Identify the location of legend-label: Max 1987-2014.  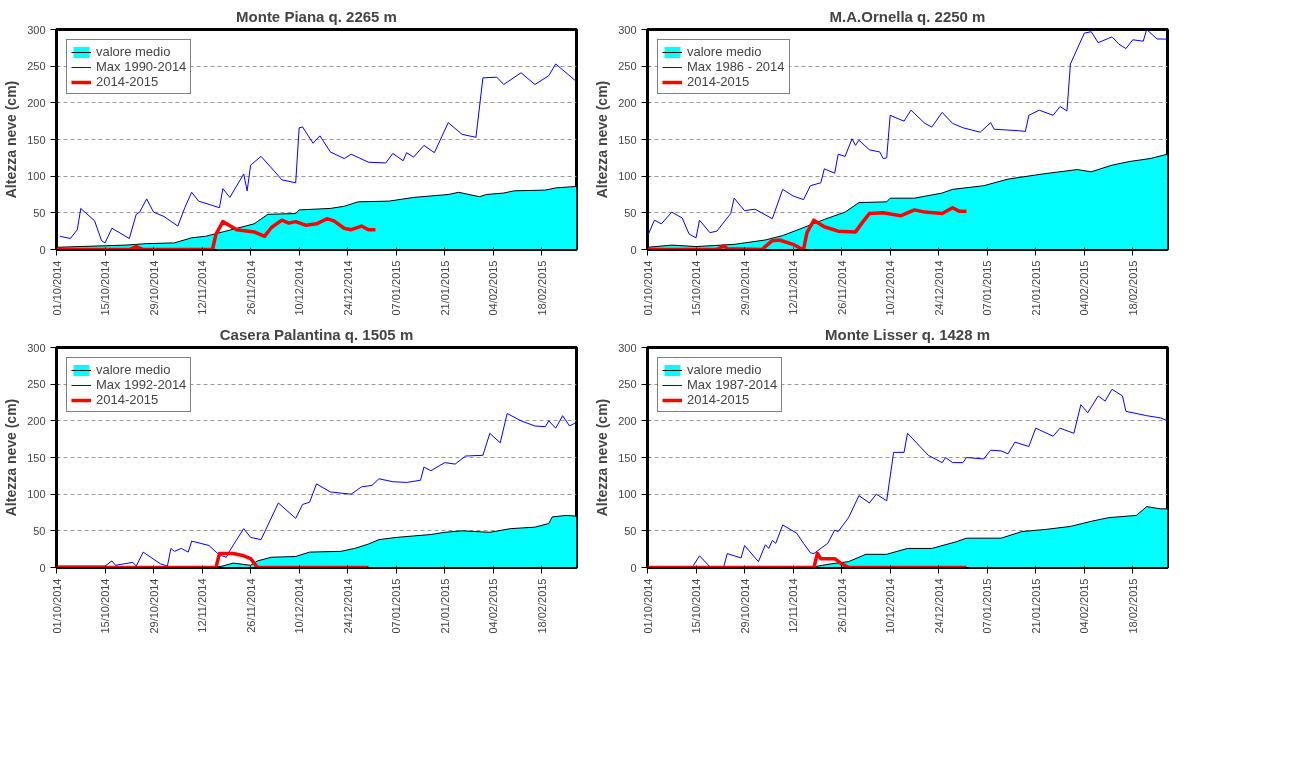
(732, 384).